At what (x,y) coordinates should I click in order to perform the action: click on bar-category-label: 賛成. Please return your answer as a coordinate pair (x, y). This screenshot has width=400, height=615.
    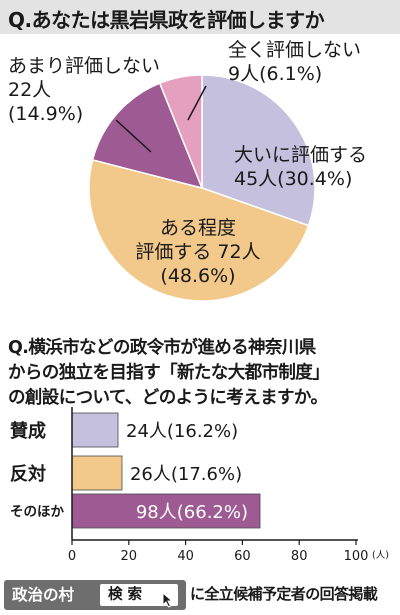
    Looking at the image, I should click on (28, 431).